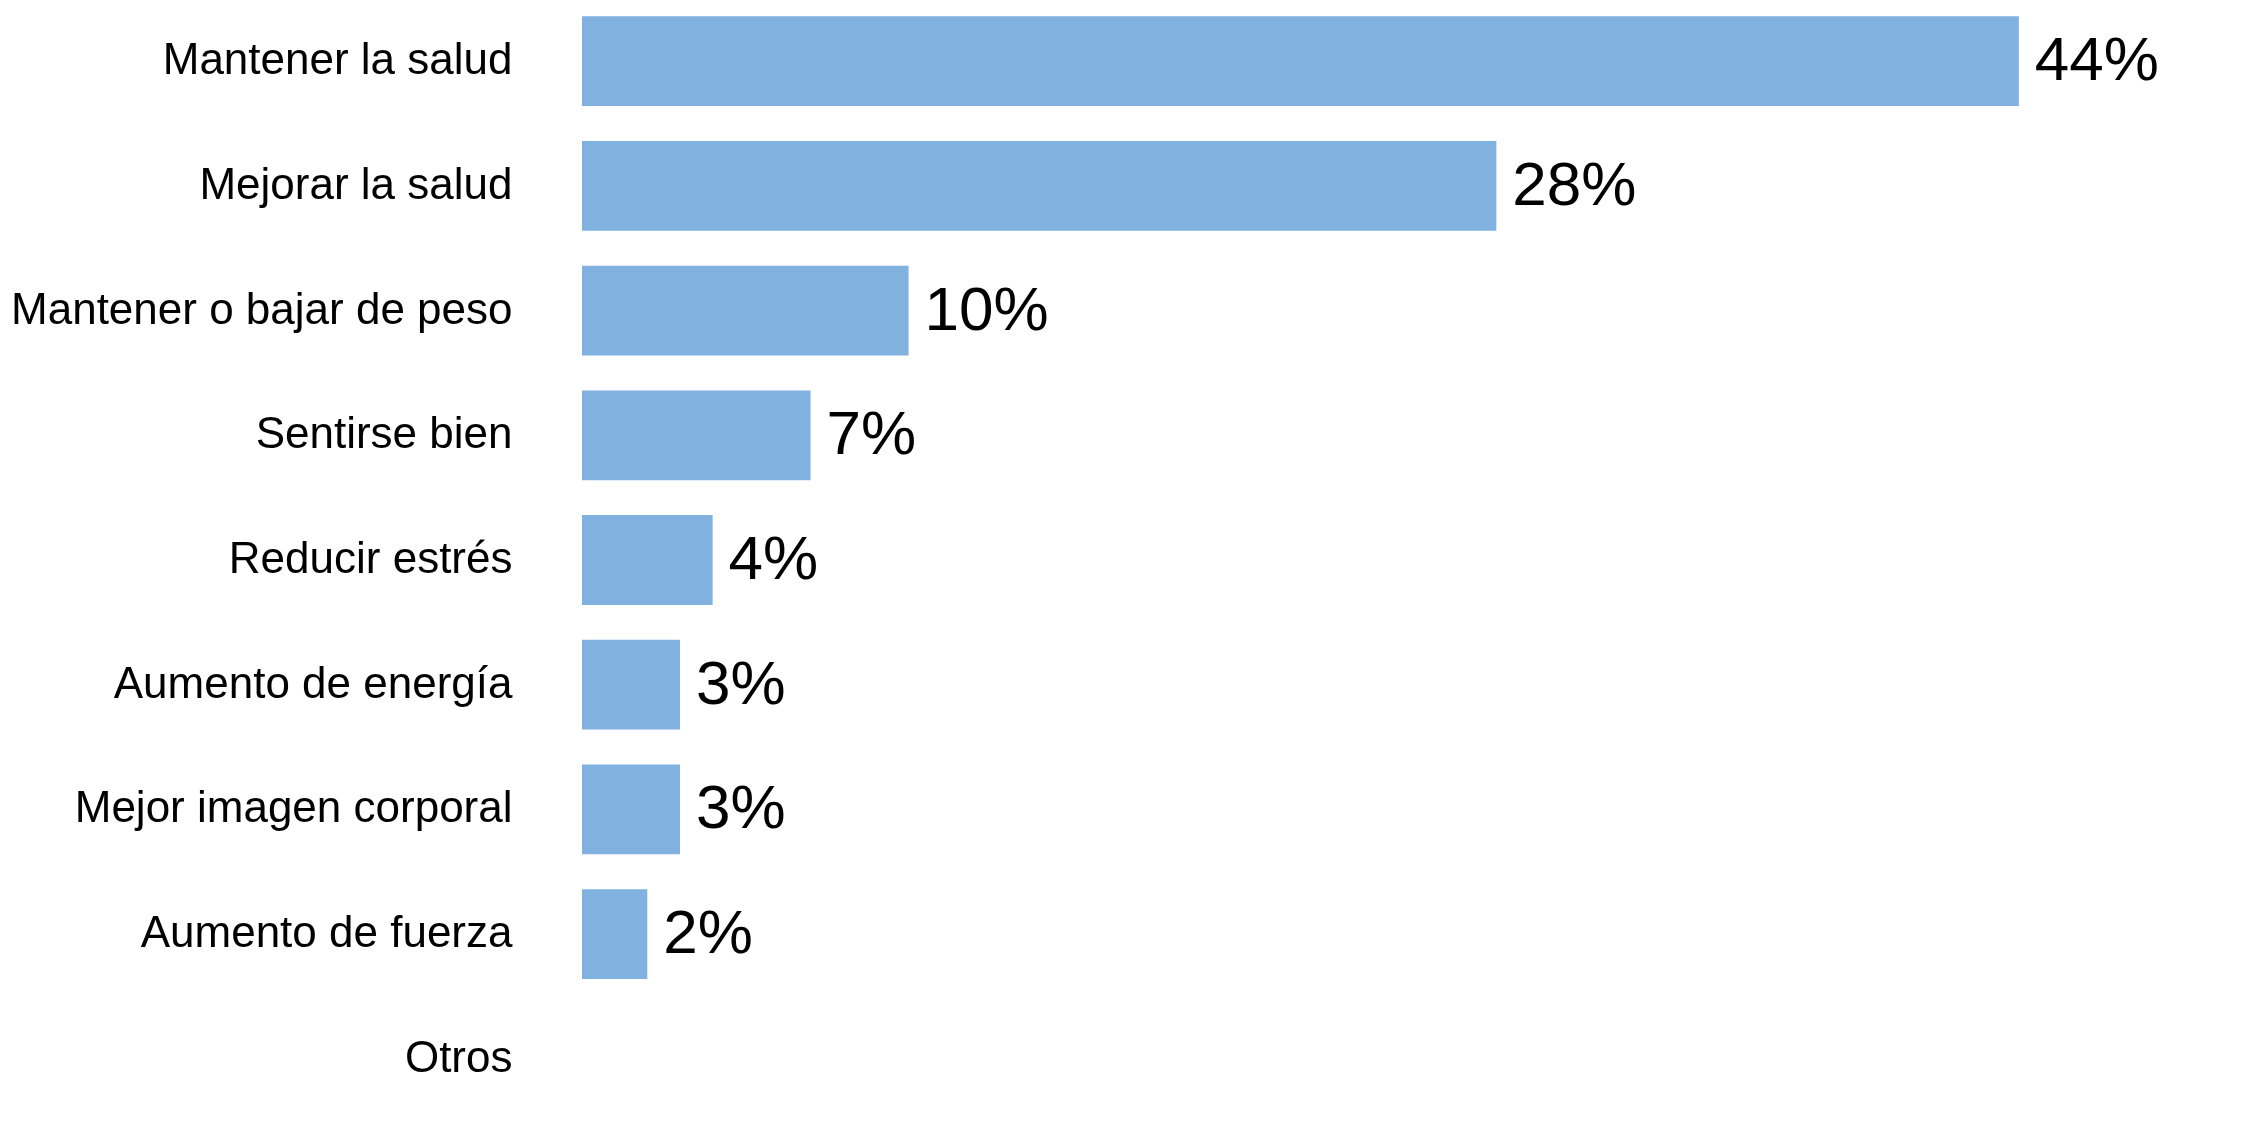 The height and width of the screenshot is (1137, 2252). Describe the element at coordinates (871, 433) in the screenshot. I see `data-label: 7%` at that location.